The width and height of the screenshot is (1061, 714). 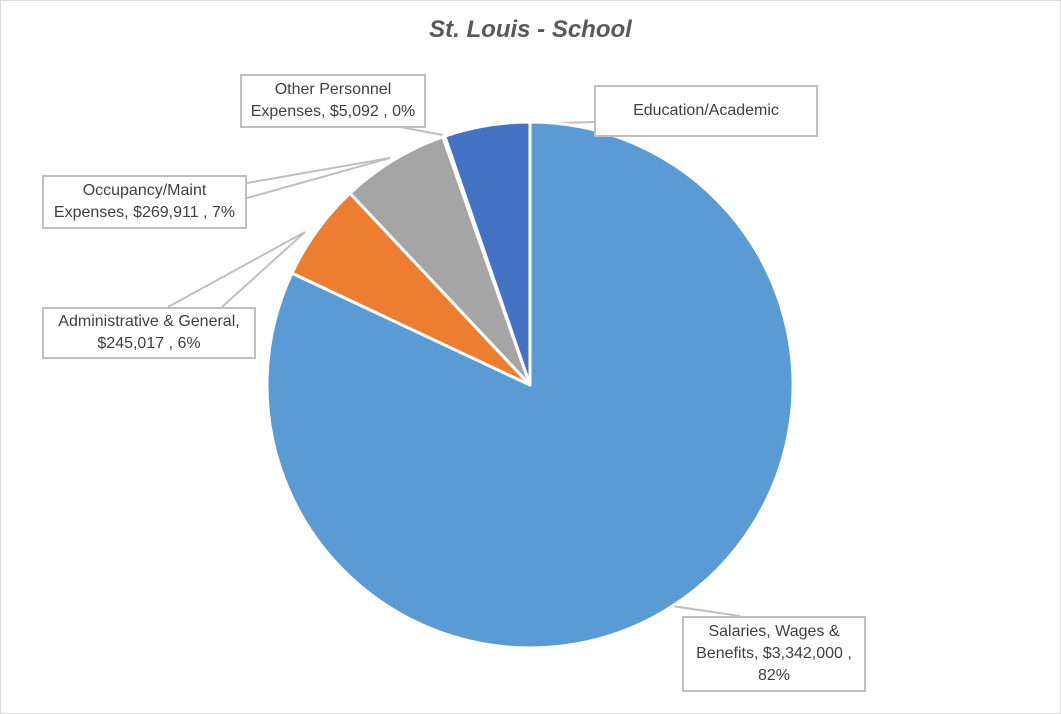 What do you see at coordinates (706, 611) in the screenshot?
I see `leader-line-salaries` at bounding box center [706, 611].